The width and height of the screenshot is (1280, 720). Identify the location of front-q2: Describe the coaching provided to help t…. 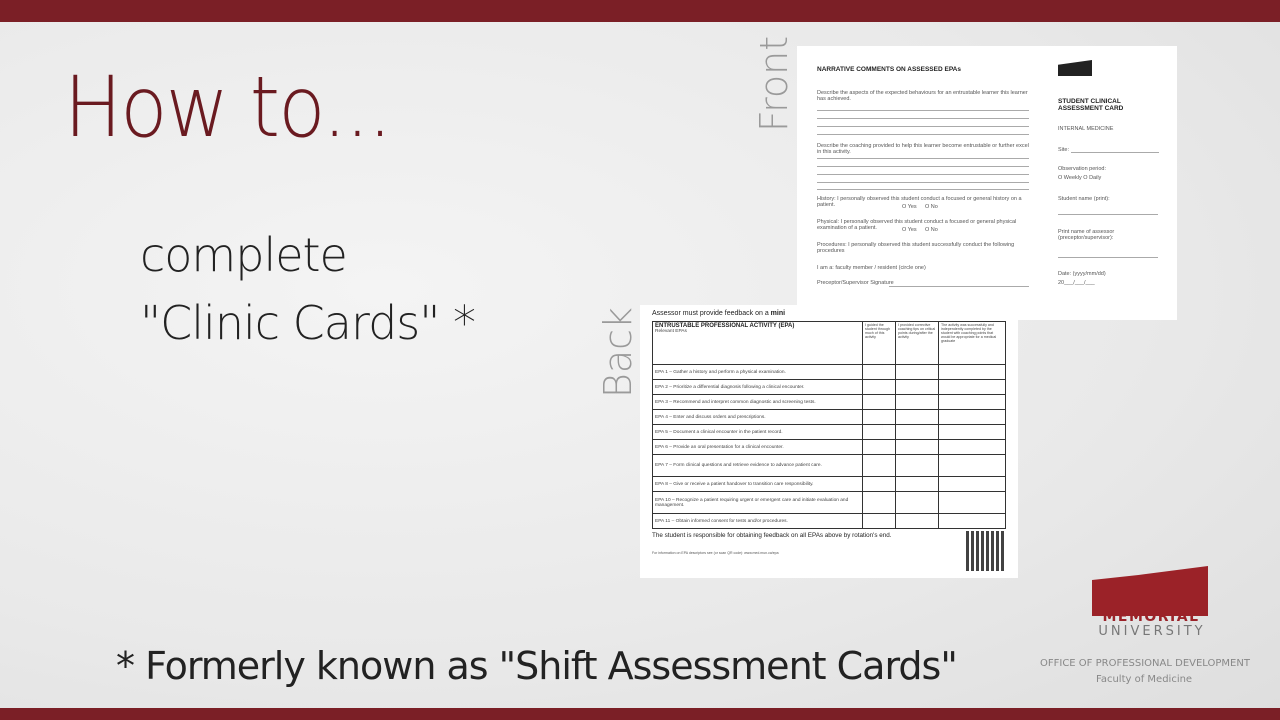
(923, 149).